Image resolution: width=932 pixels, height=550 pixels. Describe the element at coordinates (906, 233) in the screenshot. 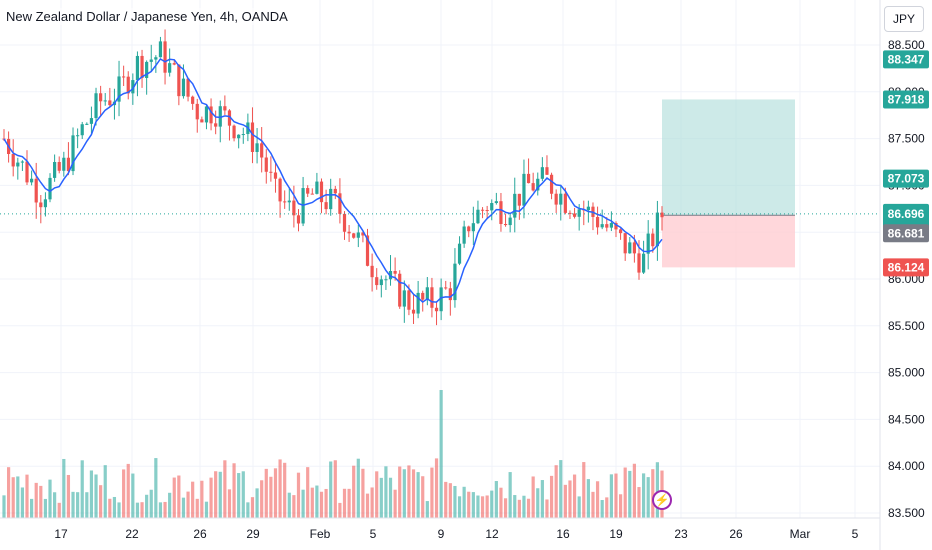

I see `entry-tag-bg` at that location.